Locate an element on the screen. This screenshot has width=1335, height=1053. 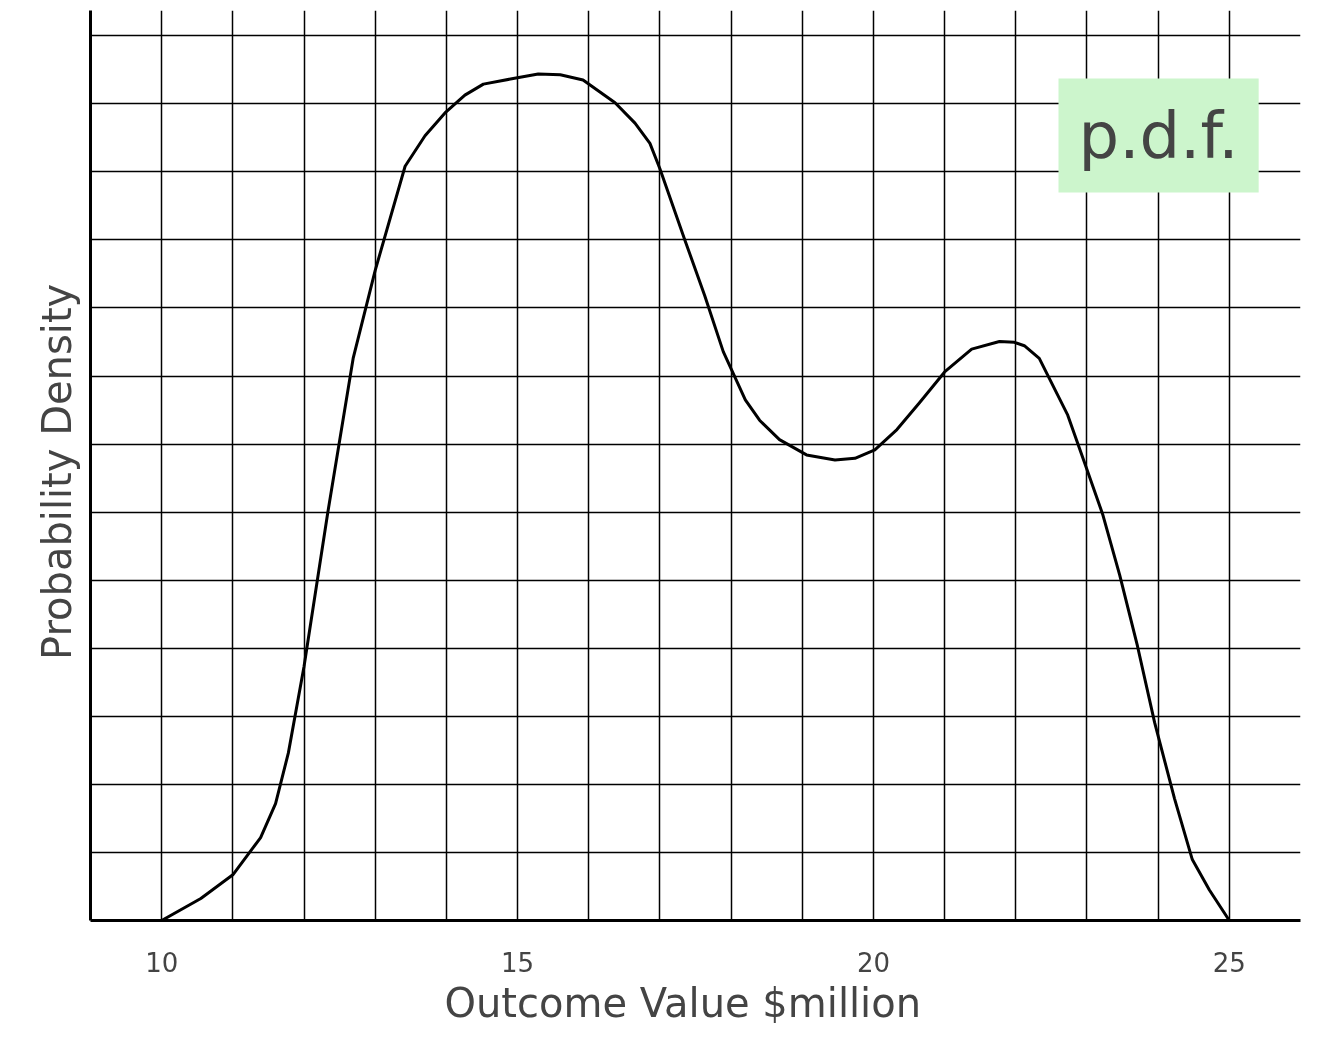
annotation: p.d.f. is located at coordinates (1158, 135).